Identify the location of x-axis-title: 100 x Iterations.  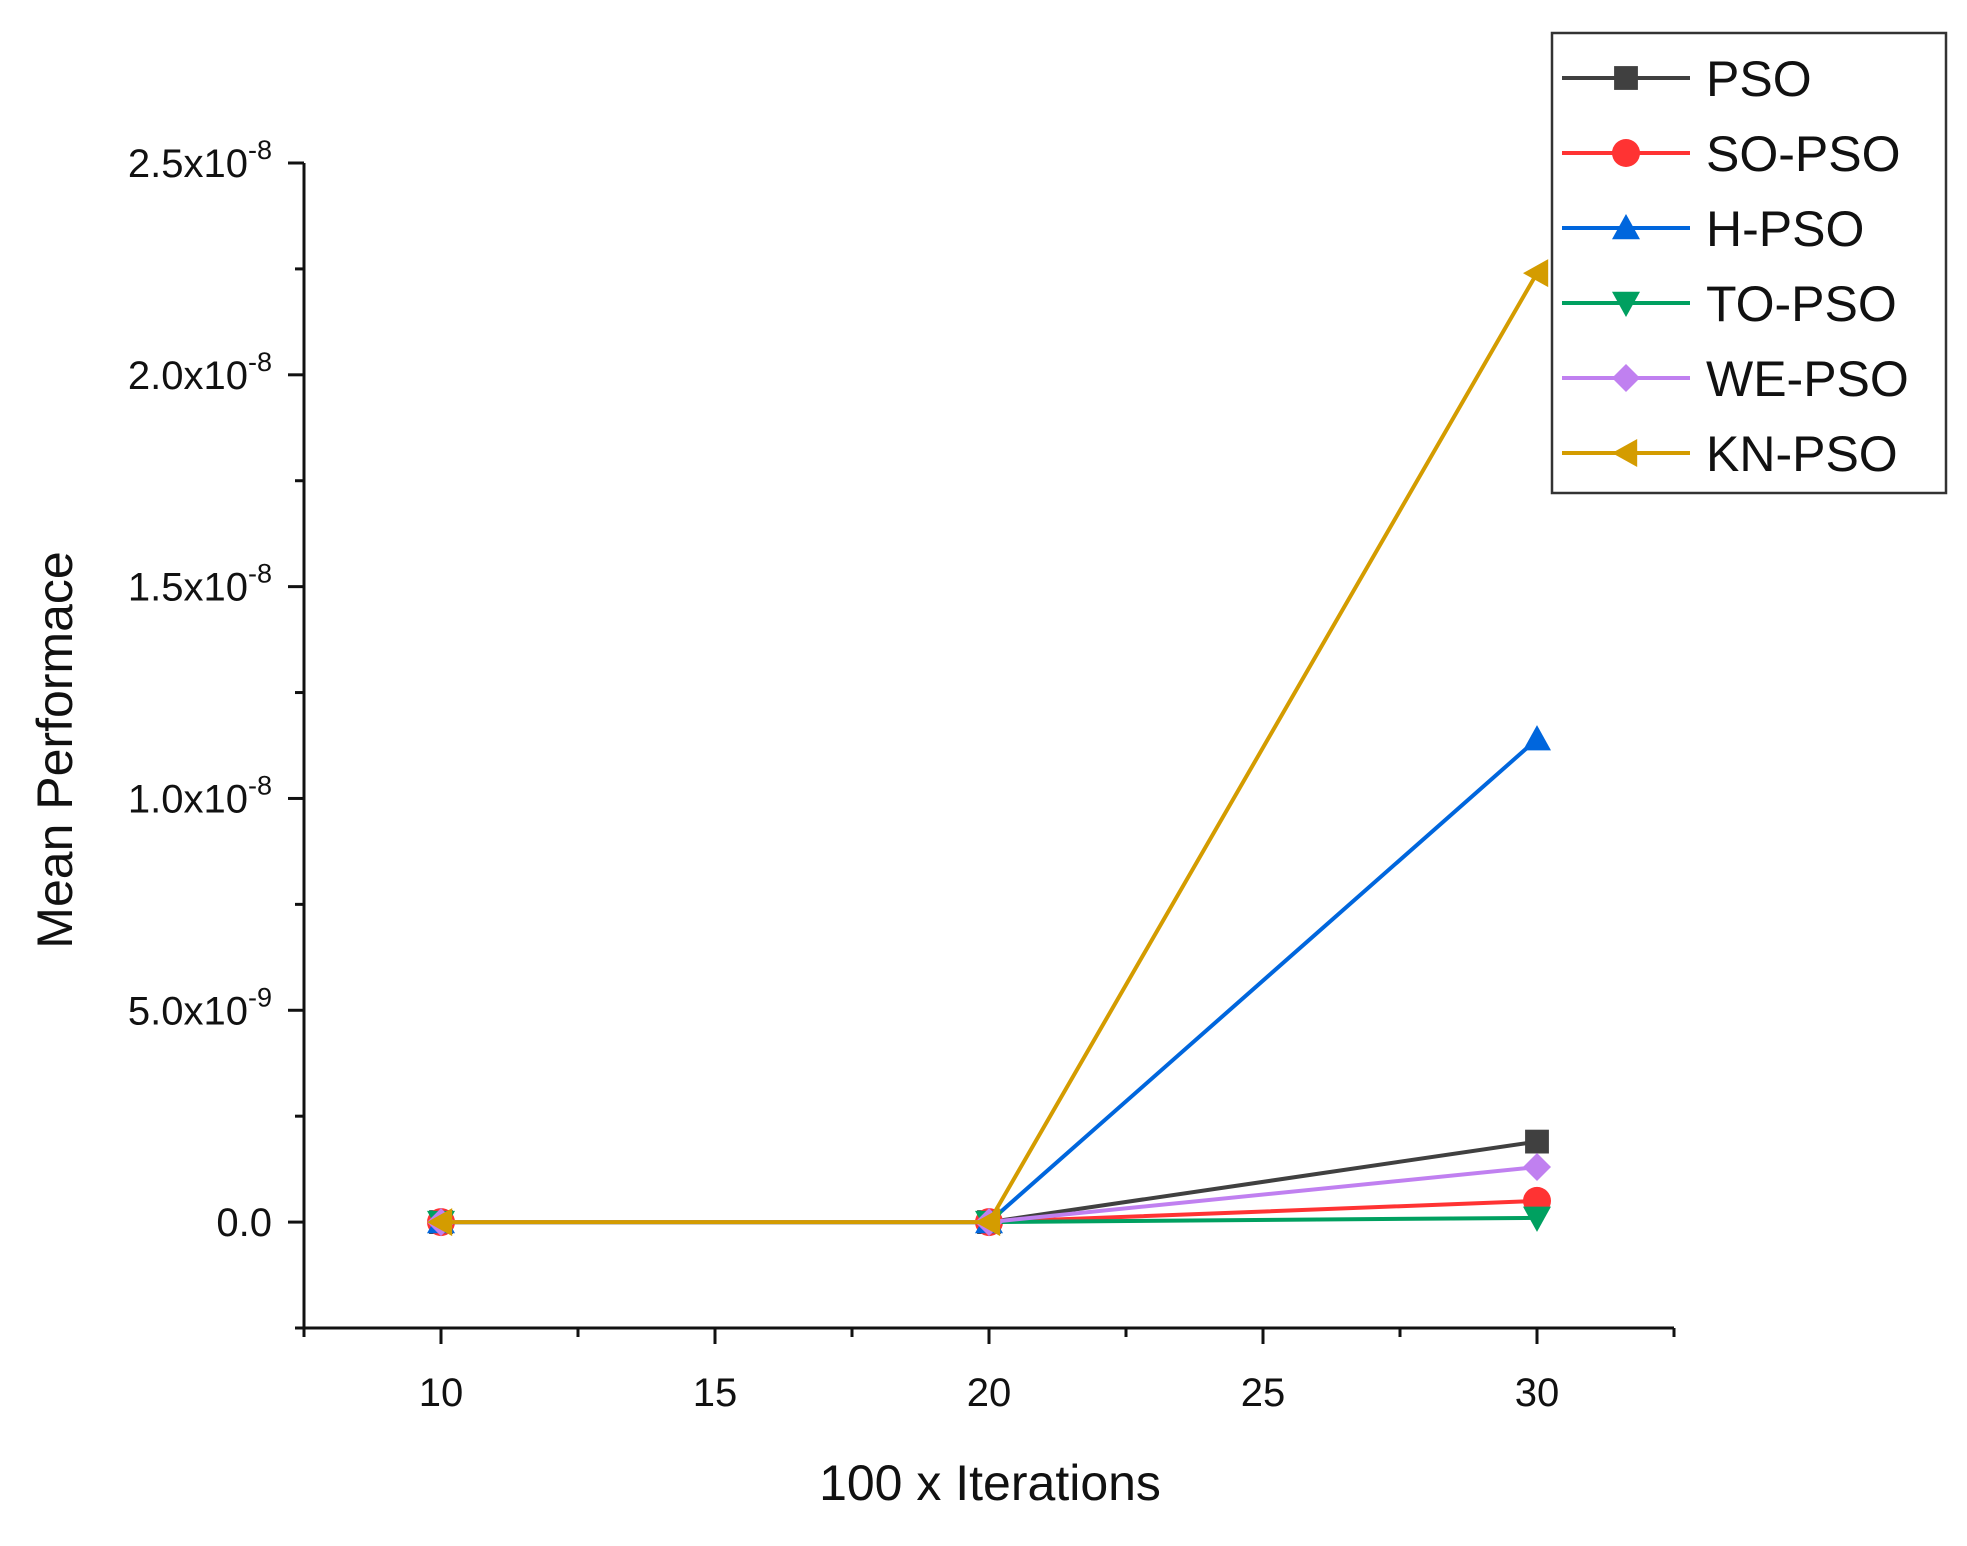
(990, 1483).